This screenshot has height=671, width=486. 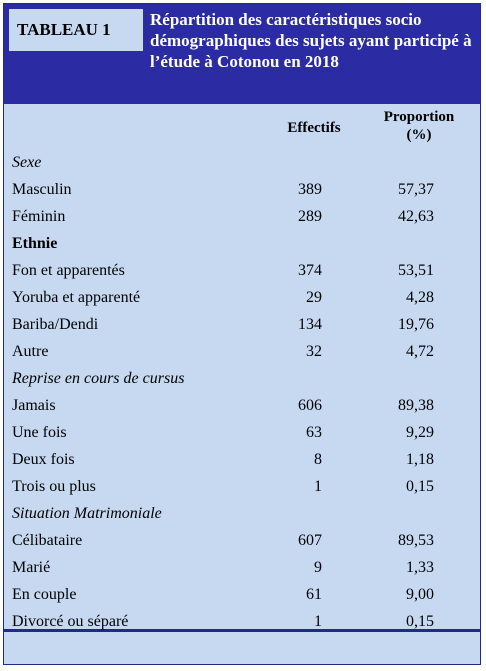 I want to click on proportion-cell: 89,38, so click(x=416, y=405).